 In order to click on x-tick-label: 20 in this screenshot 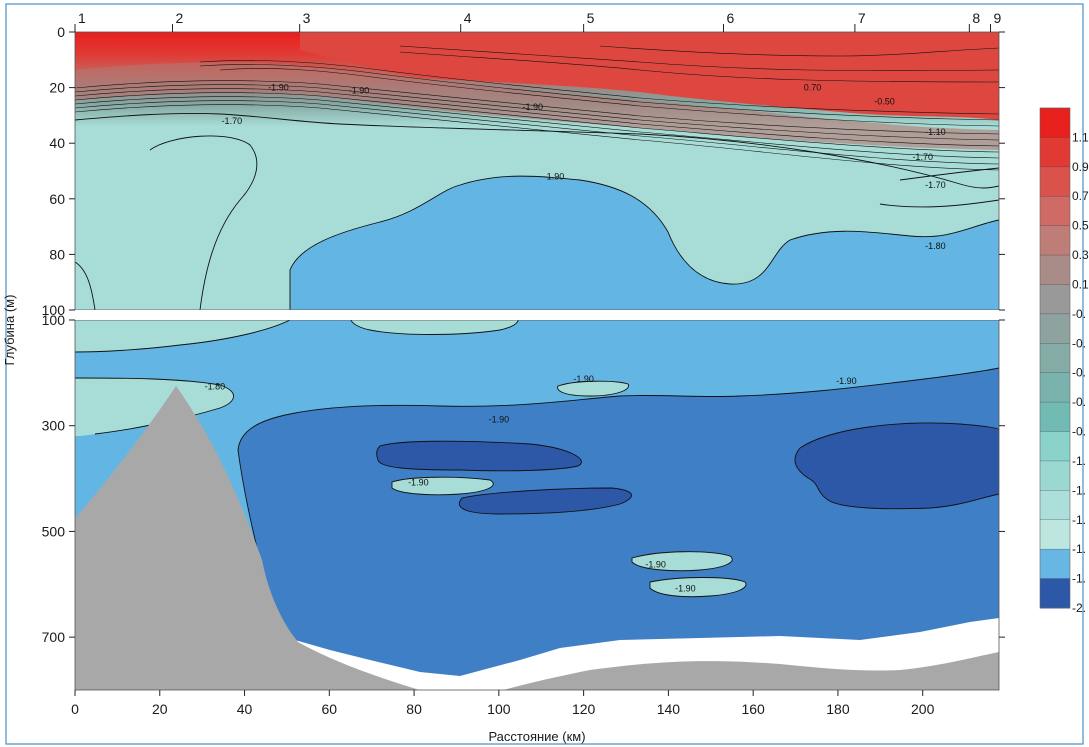, I will do `click(160, 709)`.